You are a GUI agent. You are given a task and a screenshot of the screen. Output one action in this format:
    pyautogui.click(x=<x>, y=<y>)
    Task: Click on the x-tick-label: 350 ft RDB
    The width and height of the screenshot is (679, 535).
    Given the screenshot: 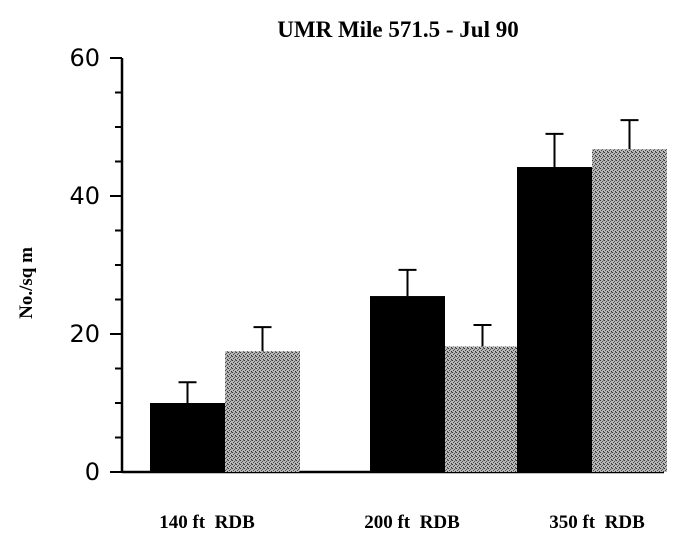 What is the action you would take?
    pyautogui.click(x=597, y=522)
    